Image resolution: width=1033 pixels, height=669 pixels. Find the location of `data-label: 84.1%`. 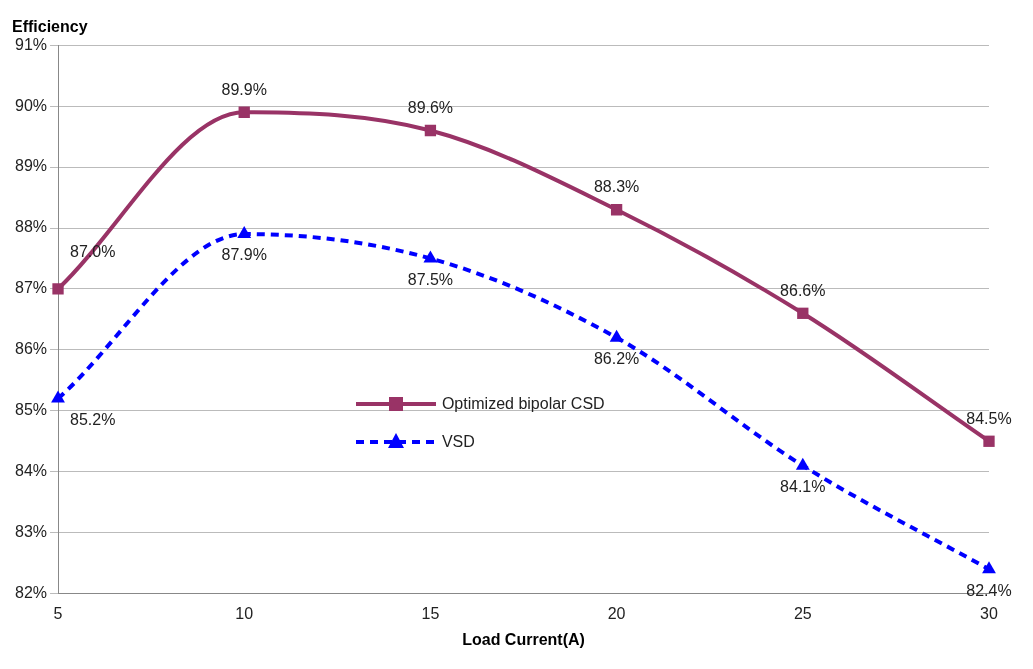

data-label: 84.1% is located at coordinates (803, 487).